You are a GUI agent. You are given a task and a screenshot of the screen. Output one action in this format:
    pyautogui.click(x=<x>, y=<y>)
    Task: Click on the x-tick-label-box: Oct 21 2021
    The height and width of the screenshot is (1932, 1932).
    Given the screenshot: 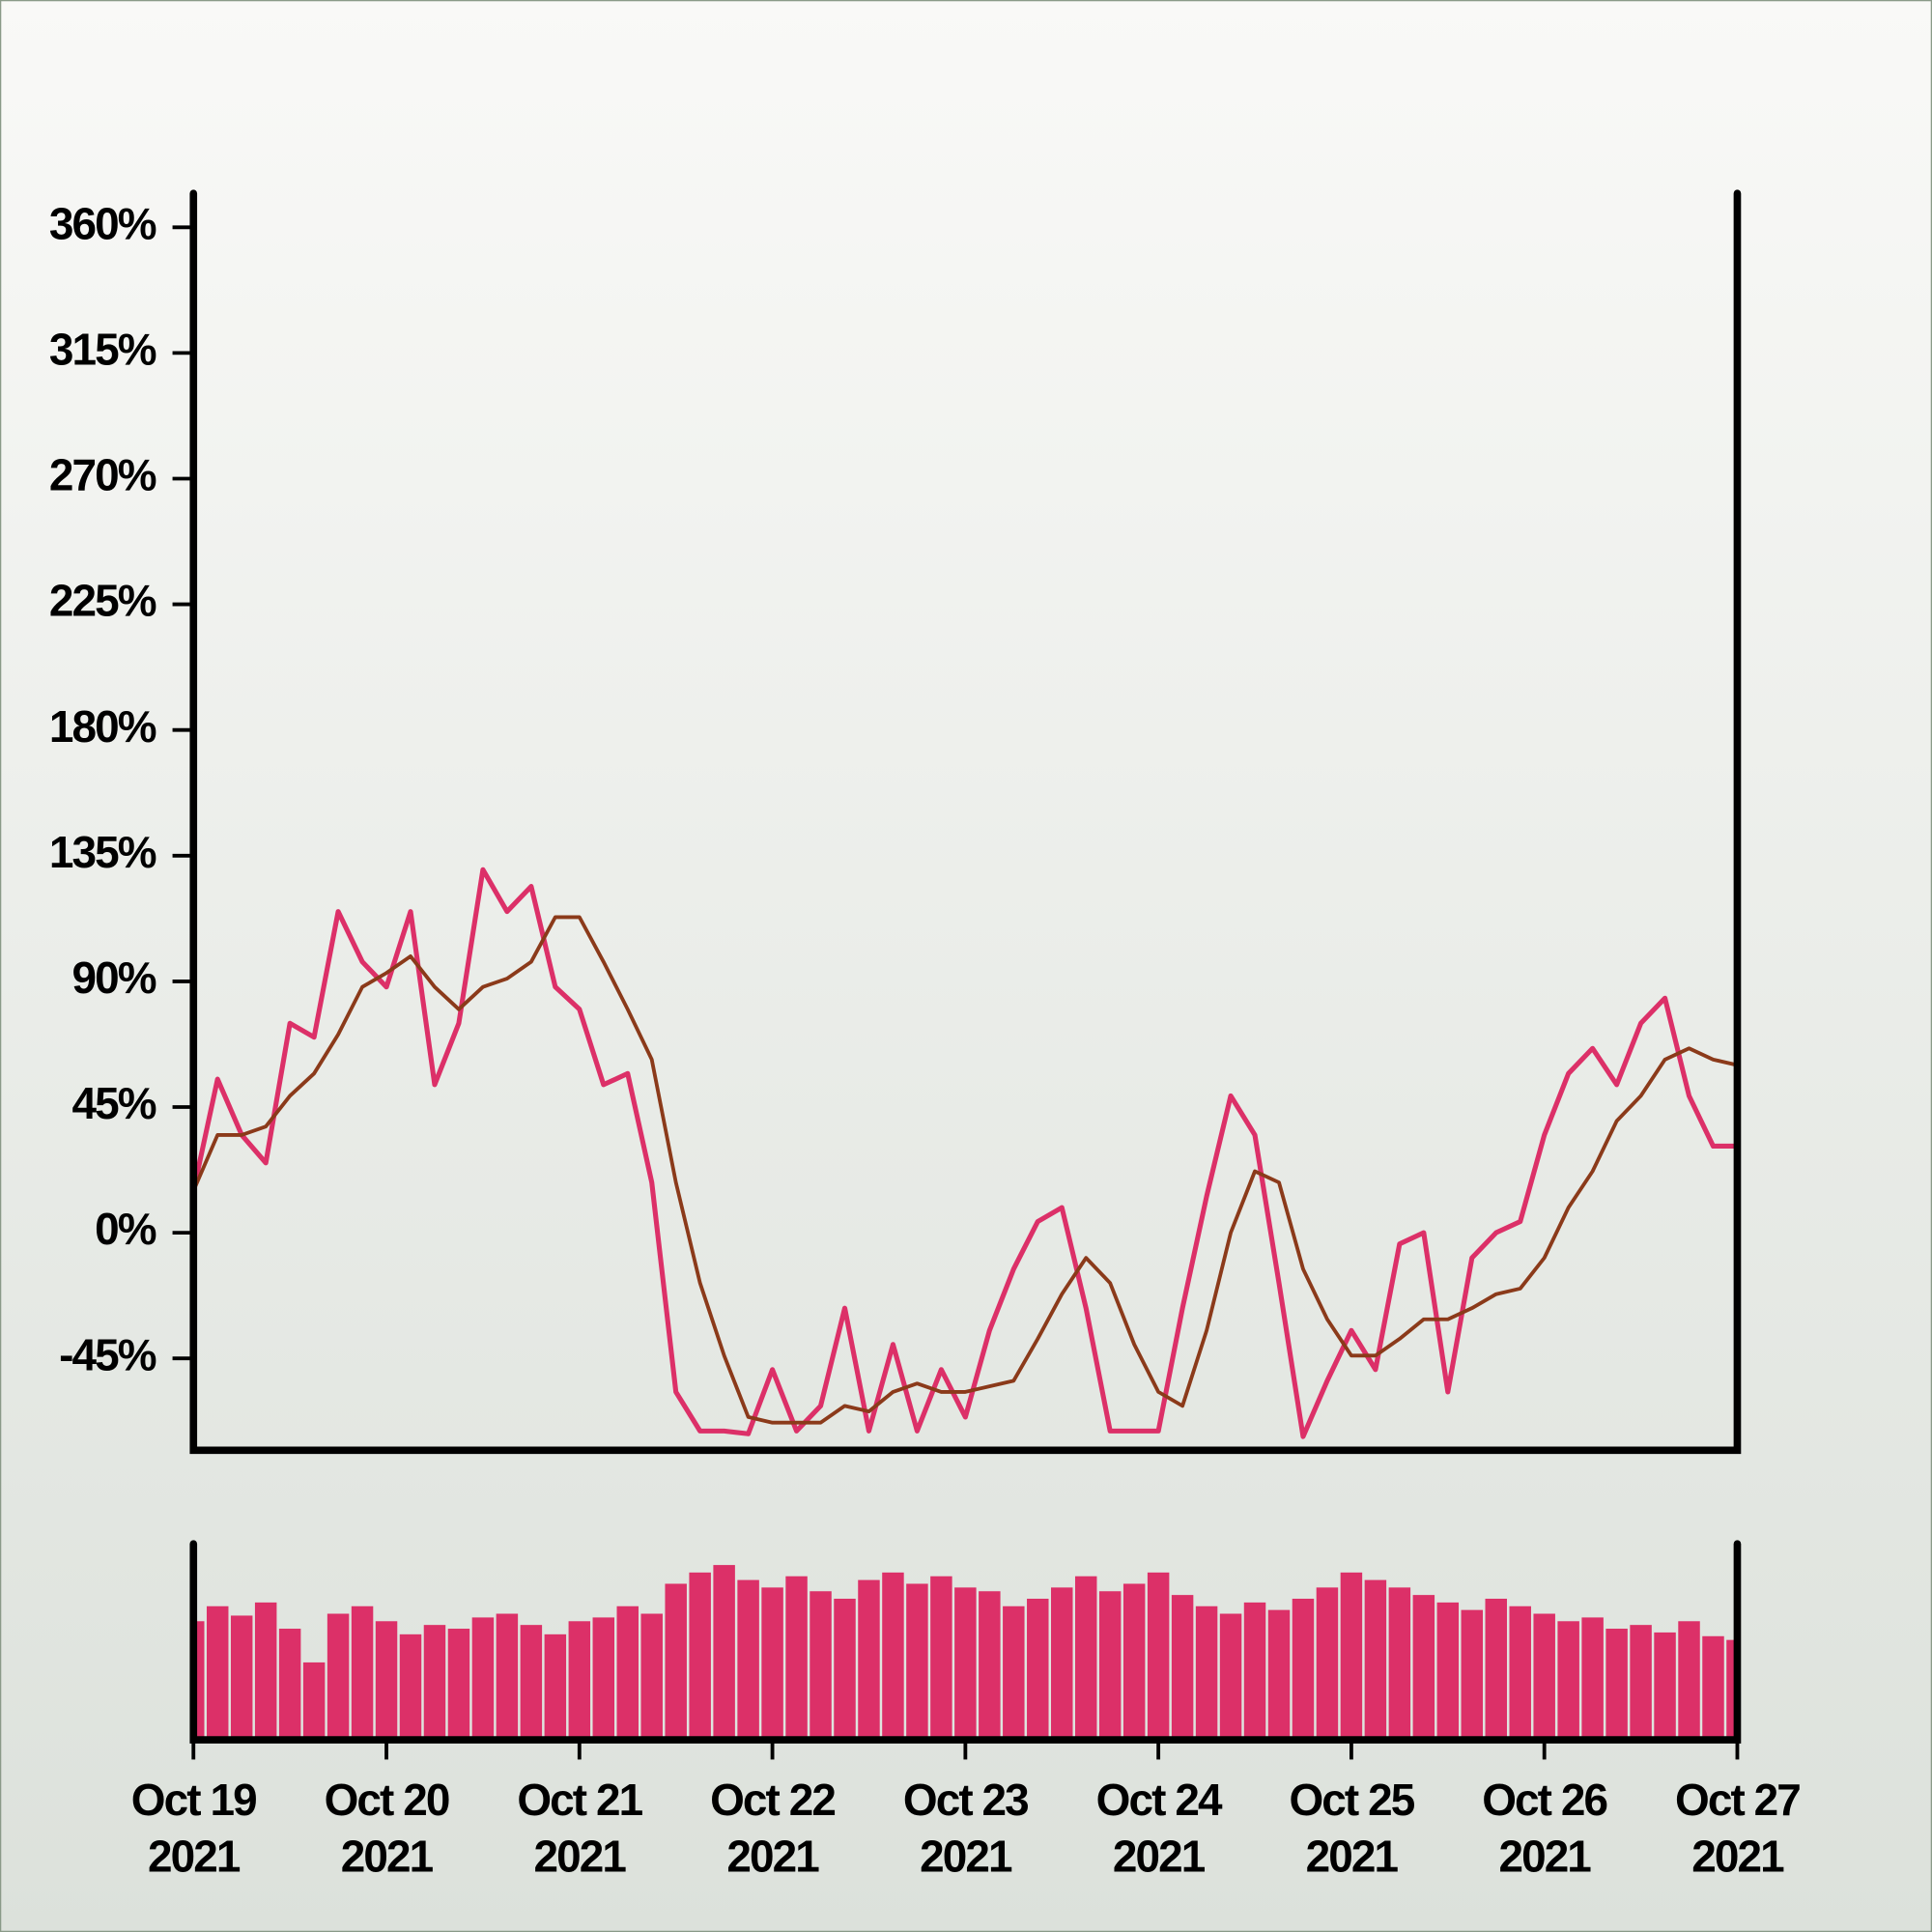 What is the action you would take?
    pyautogui.click(x=580, y=1828)
    